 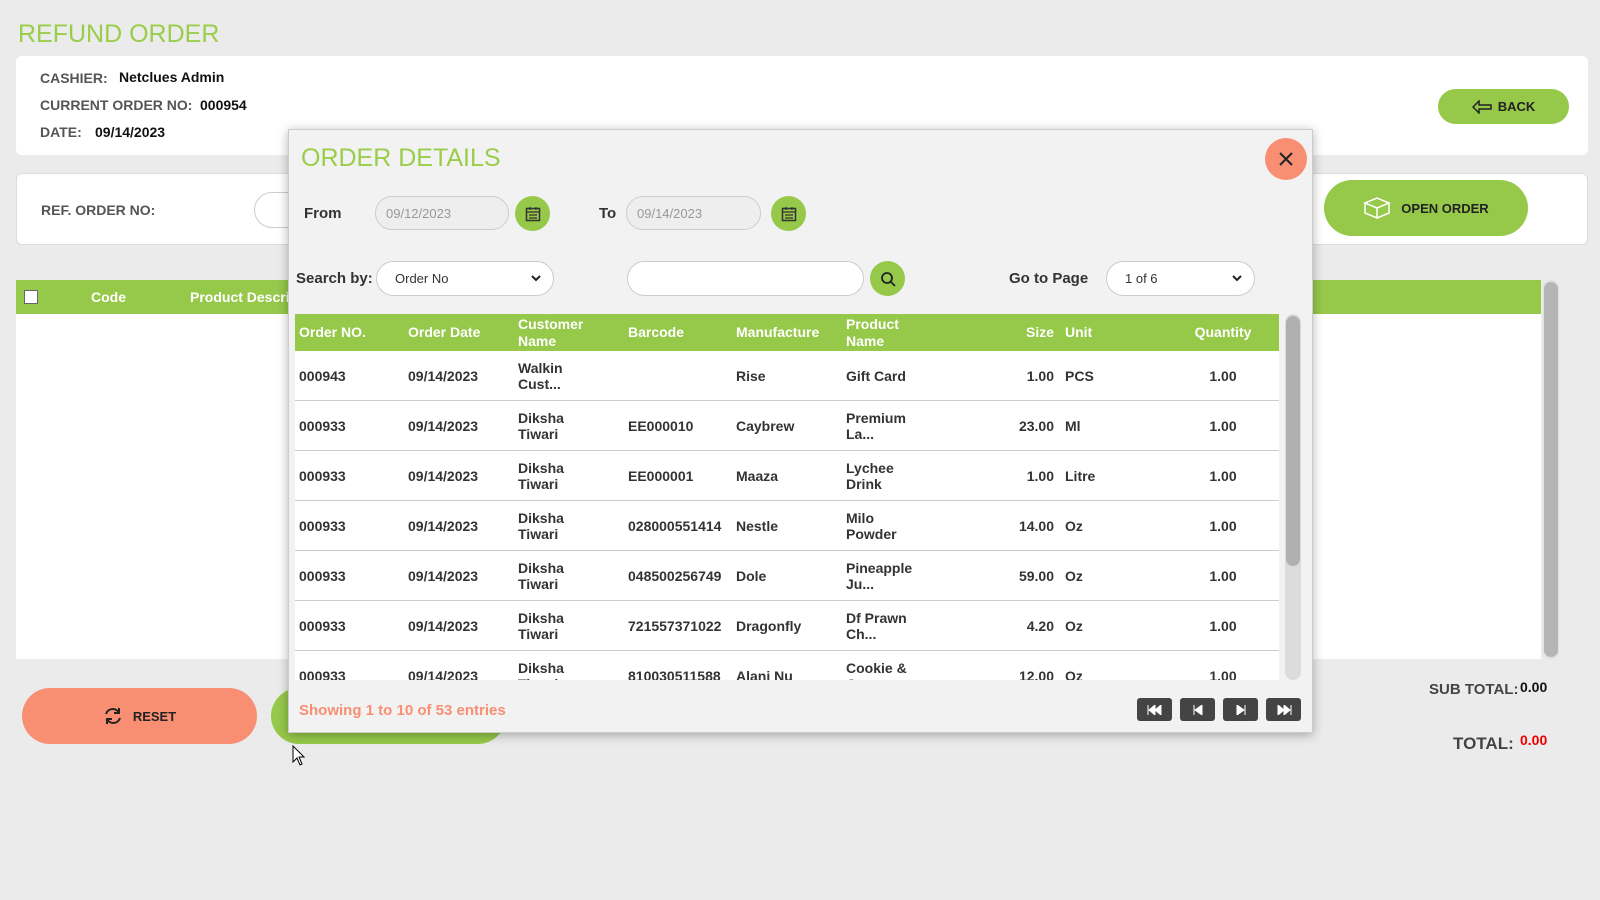 What do you see at coordinates (693, 213) in the screenshot?
I see `to-date-input: 09/14/2023` at bounding box center [693, 213].